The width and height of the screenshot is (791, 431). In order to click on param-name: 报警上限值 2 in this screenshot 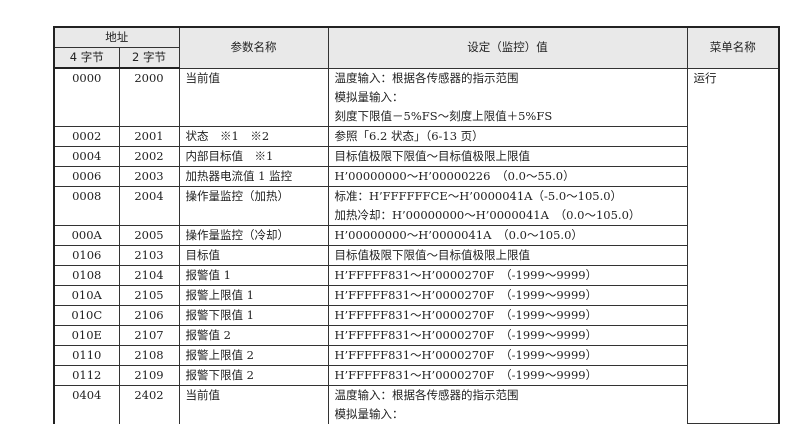, I will do `click(253, 355)`.